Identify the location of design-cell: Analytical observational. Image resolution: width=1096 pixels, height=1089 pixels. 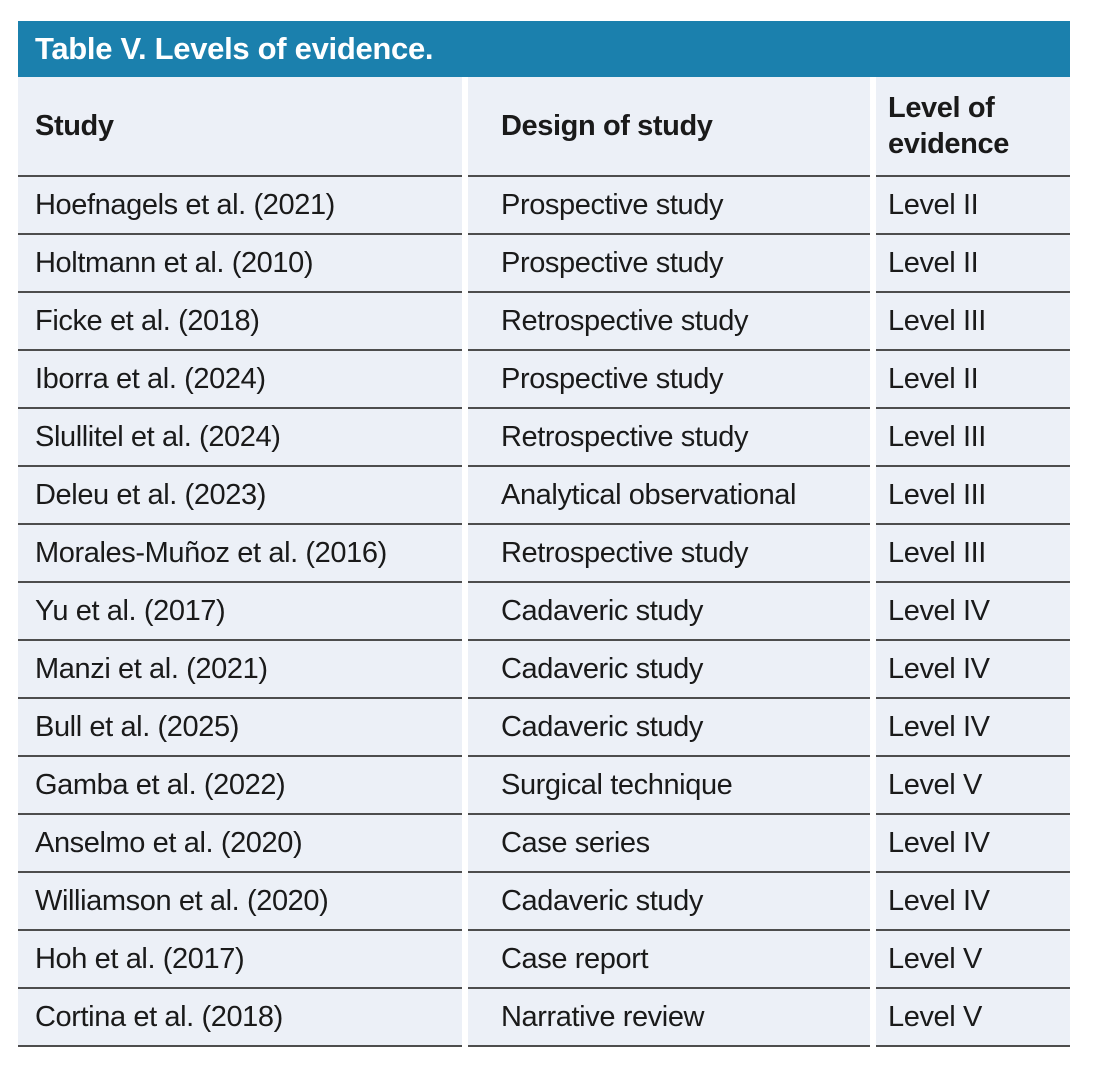
(669, 496).